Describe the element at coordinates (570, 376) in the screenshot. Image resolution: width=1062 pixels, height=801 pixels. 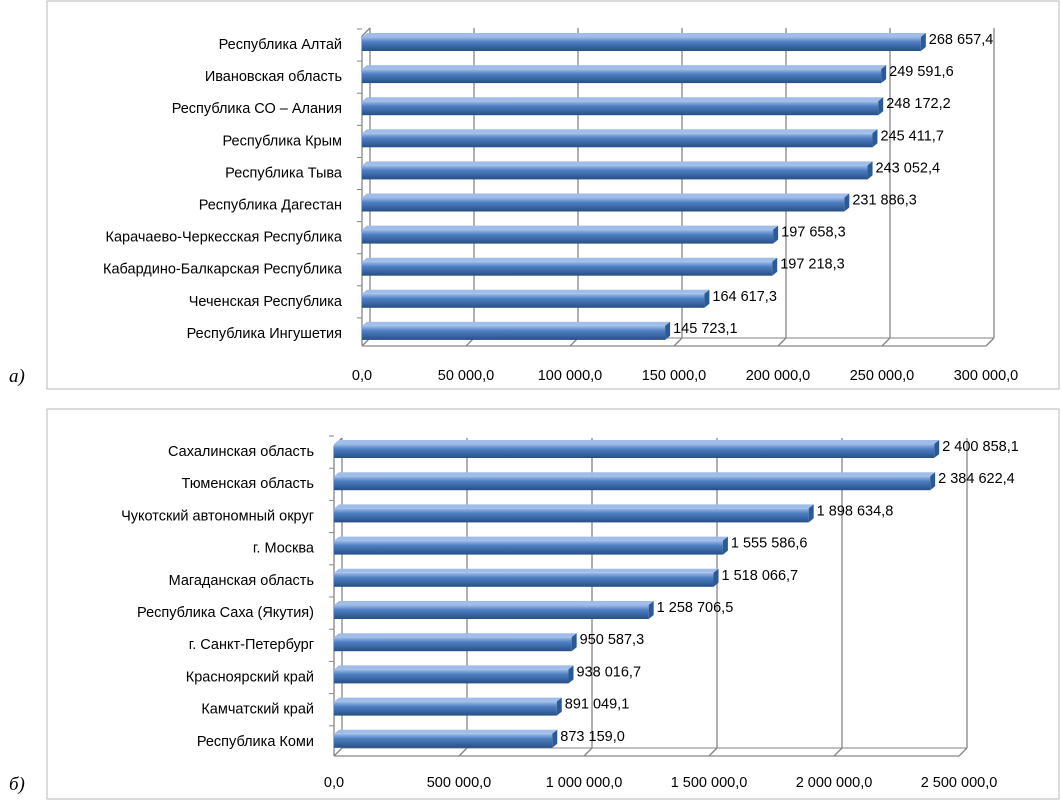
I see `x-tick-label: 100 000,0` at that location.